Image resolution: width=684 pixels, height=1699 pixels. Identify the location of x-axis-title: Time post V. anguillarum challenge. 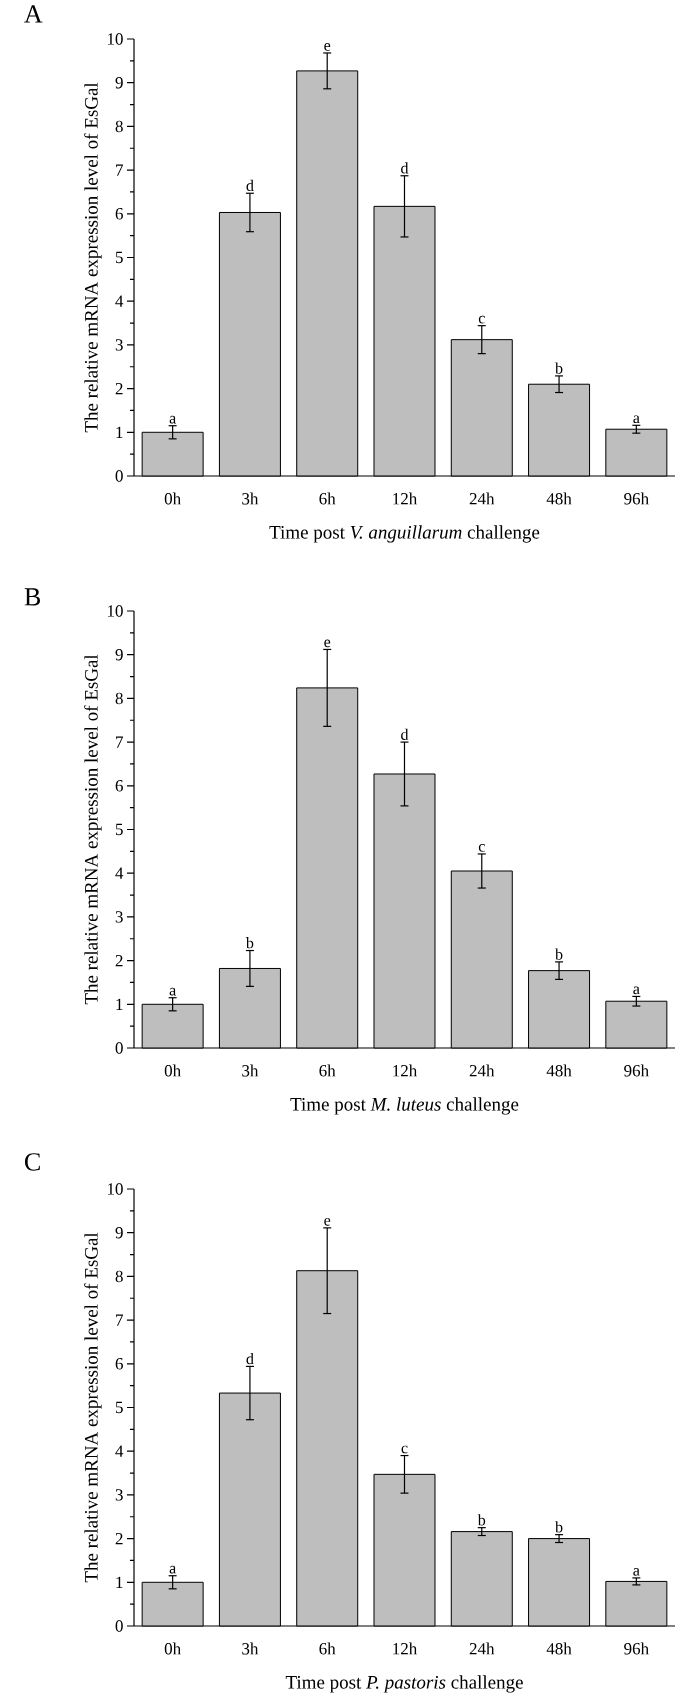
(404, 534).